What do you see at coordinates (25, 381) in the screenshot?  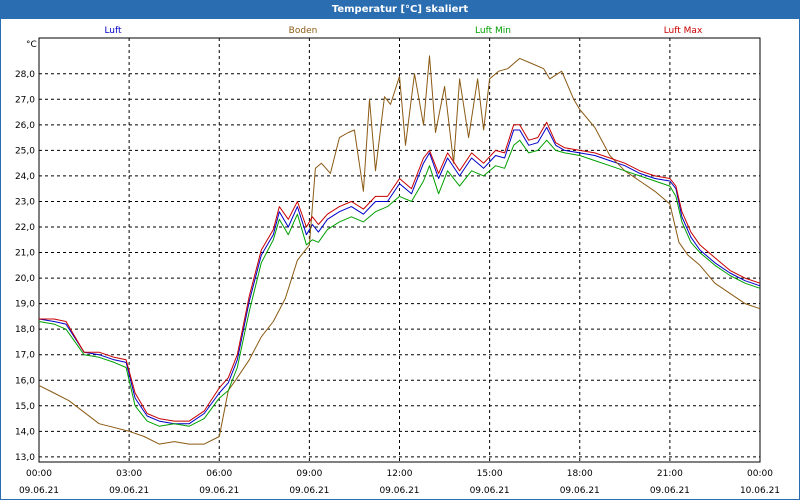 I see `y-tick-label: 16,0` at bounding box center [25, 381].